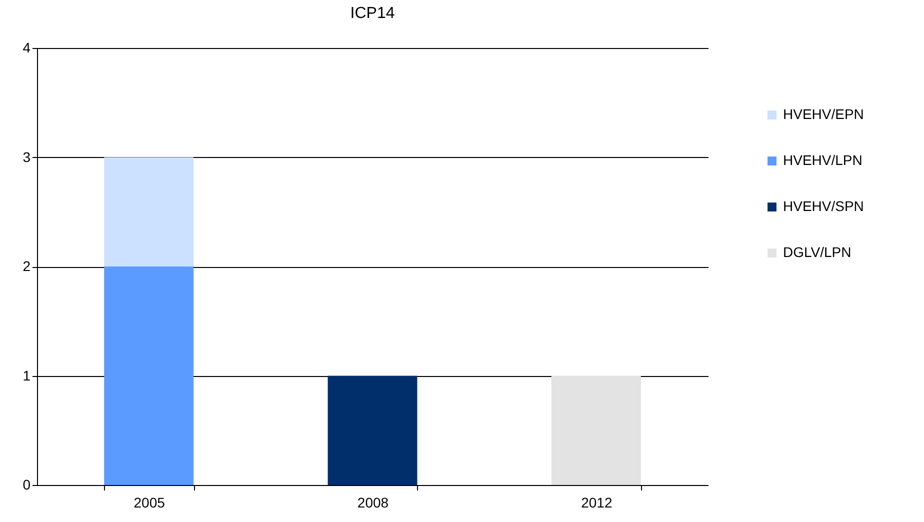 Image resolution: width=924 pixels, height=522 pixels. What do you see at coordinates (823, 206) in the screenshot?
I see `legend-label: HVEHV/SPN` at bounding box center [823, 206].